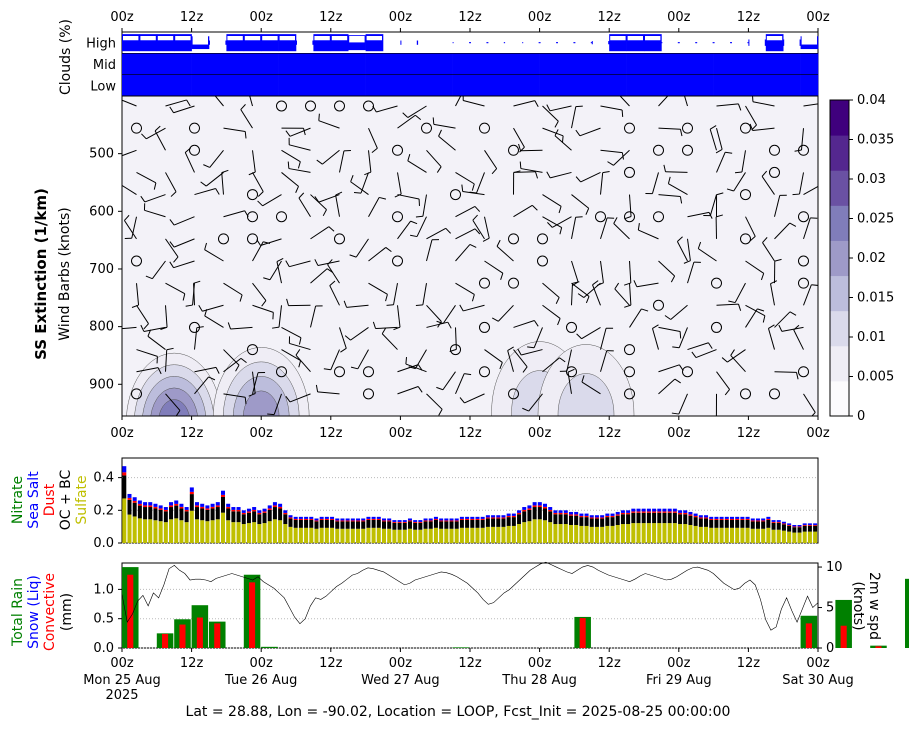  Describe the element at coordinates (818, 17) in the screenshot. I see `cloud-tick-label: 00z` at that location.